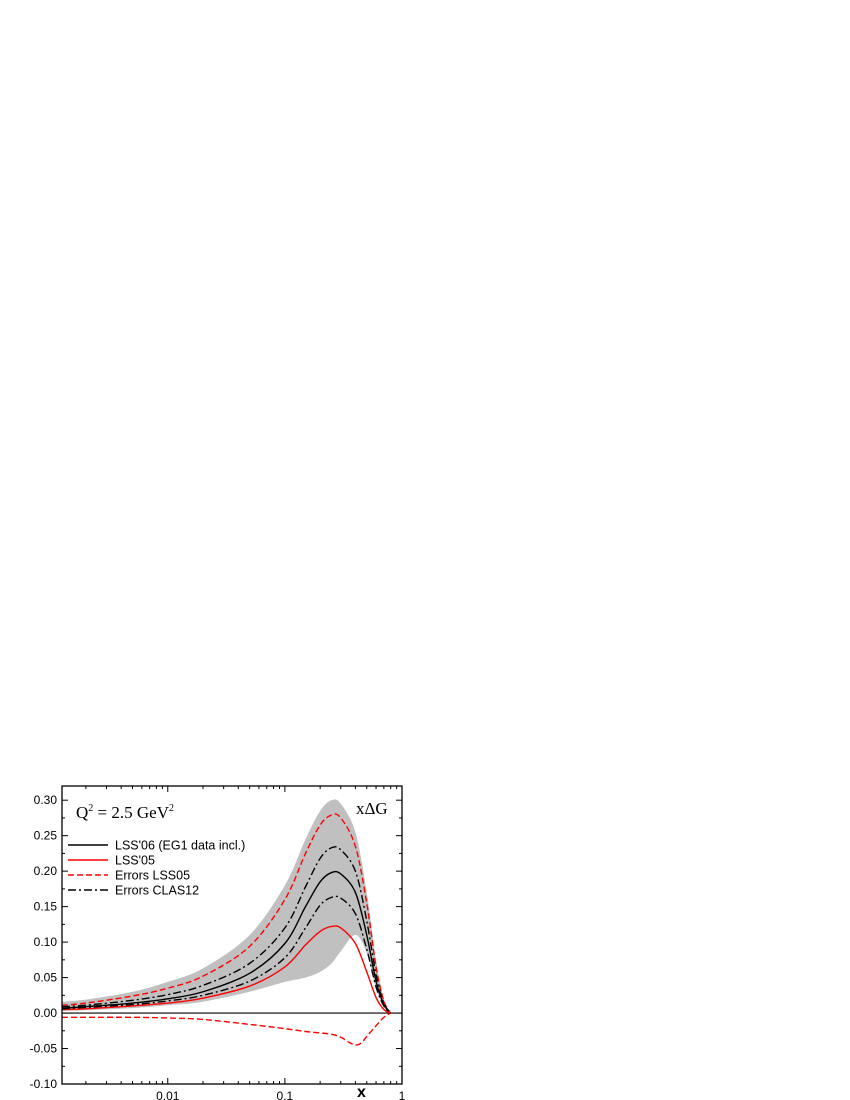 Image resolution: width=850 pixels, height=1100 pixels. I want to click on legend-label-4: Errors CLAS12, so click(157, 891).